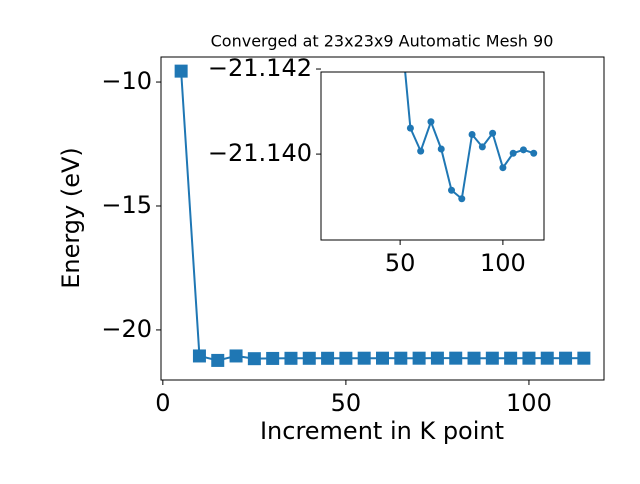  What do you see at coordinates (126, 329) in the screenshot?
I see `y-tick-label: −20` at bounding box center [126, 329].